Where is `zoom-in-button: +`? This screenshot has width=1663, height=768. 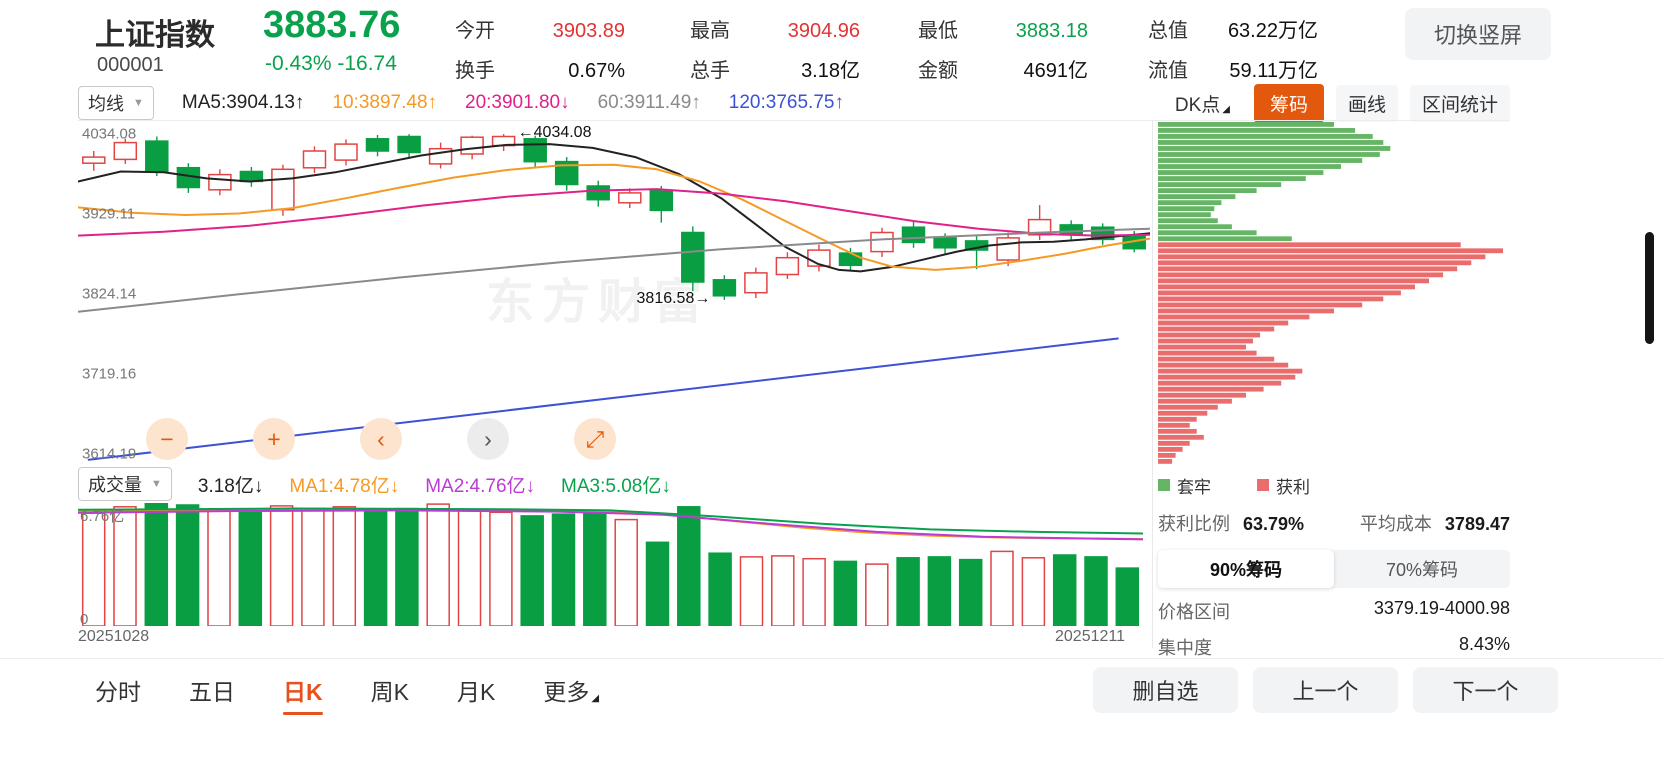
zoom-in-button: + is located at coordinates (274, 439).